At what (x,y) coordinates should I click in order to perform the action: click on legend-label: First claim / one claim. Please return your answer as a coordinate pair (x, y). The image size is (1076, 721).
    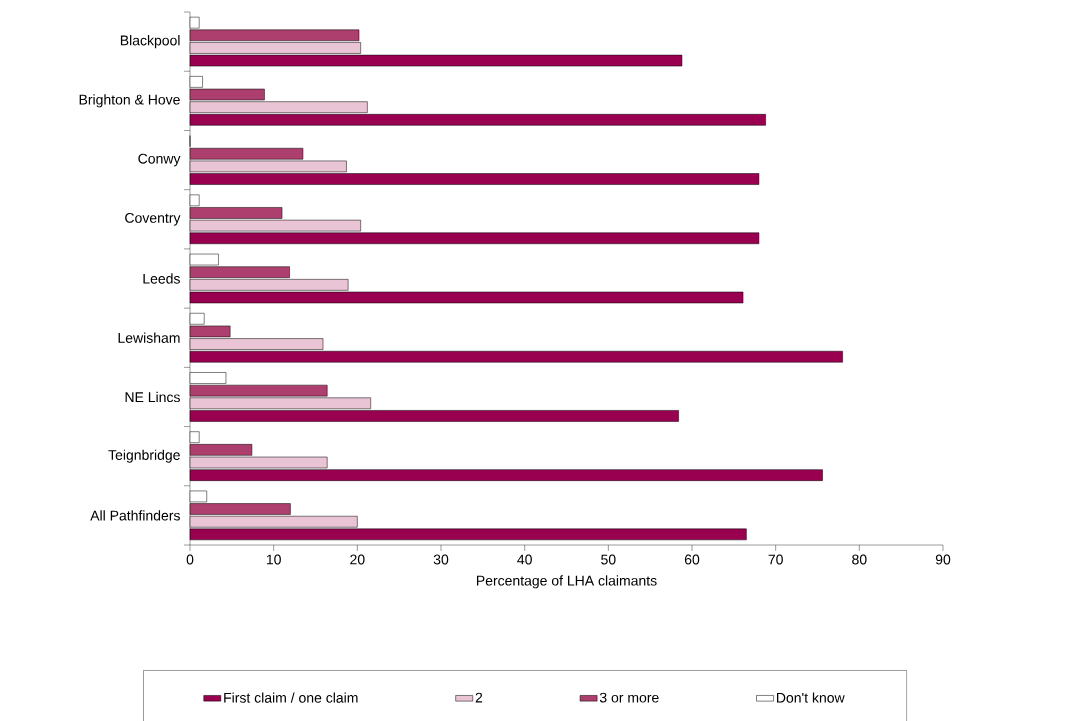
    Looking at the image, I should click on (291, 697).